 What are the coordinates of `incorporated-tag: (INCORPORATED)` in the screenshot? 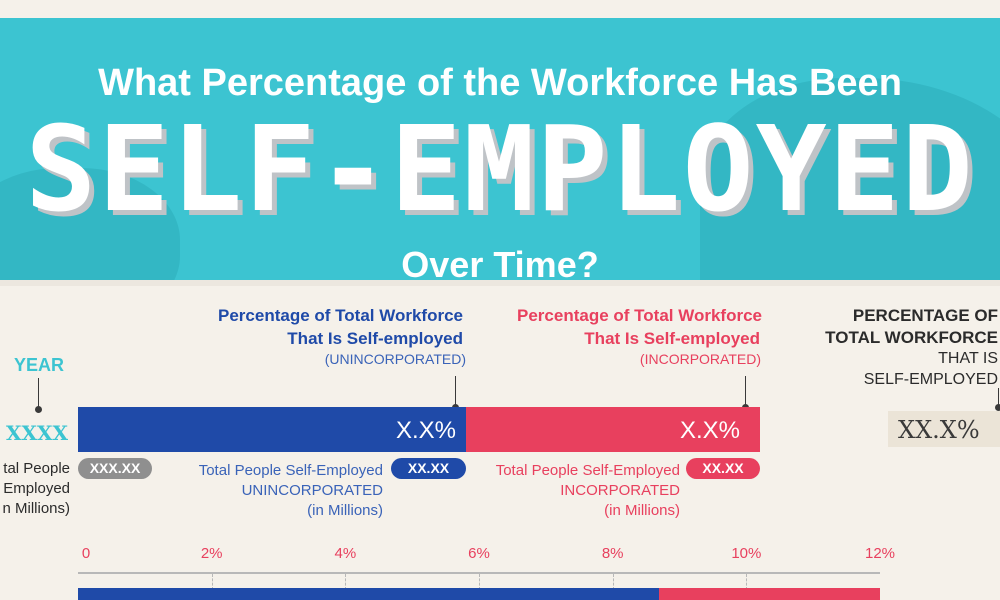 It's located at (700, 359).